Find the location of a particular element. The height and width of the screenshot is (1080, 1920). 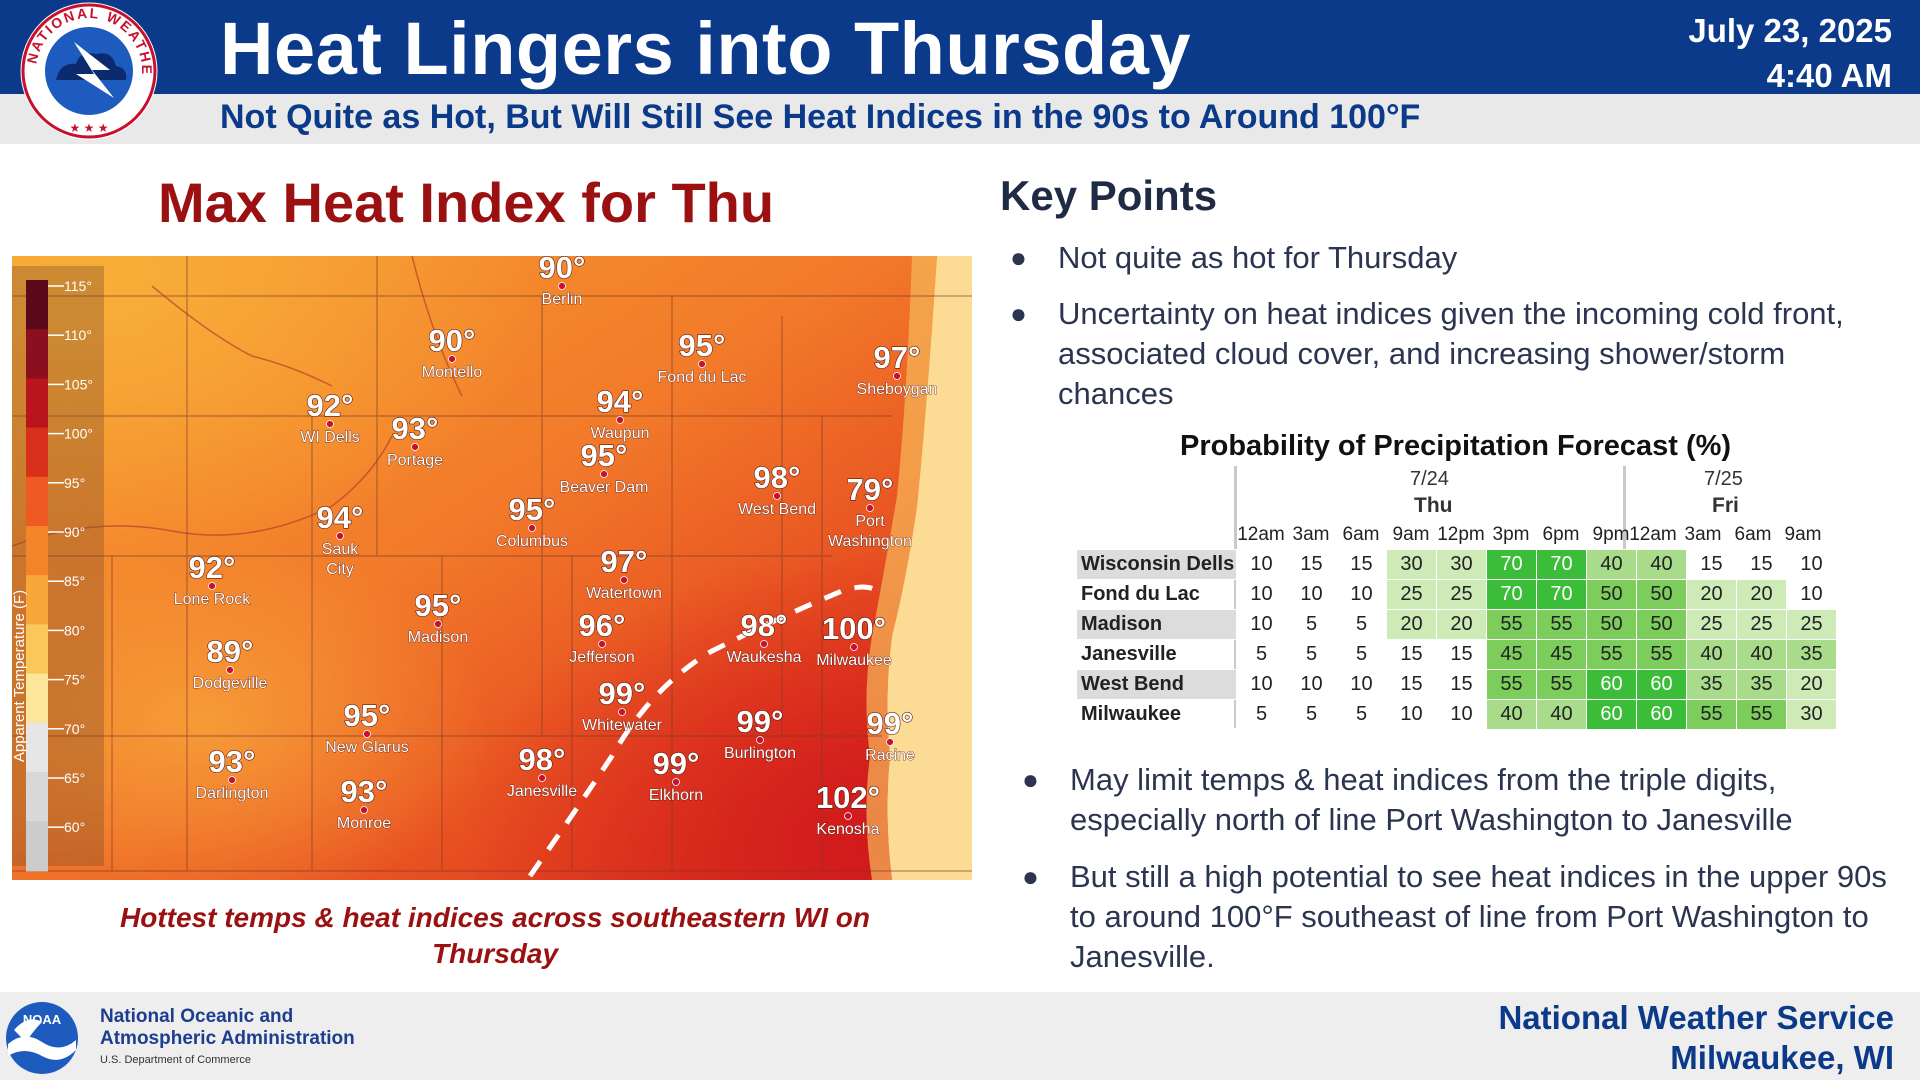

heat-index-value: 99° is located at coordinates (890, 723).